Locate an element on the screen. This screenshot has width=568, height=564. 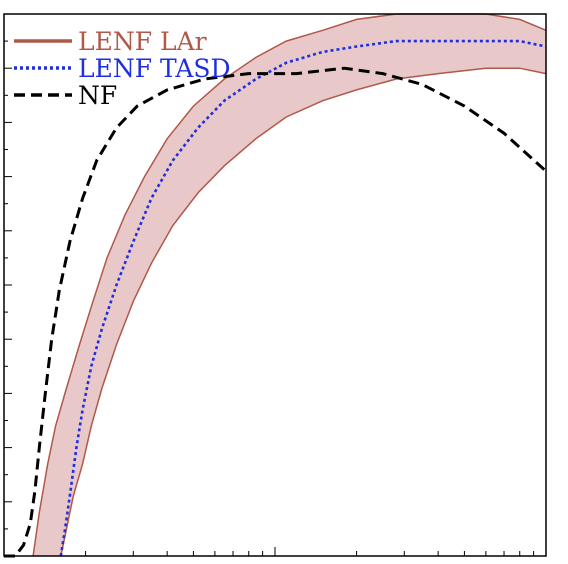
legend-label: LENF TASD is located at coordinates (154, 68).